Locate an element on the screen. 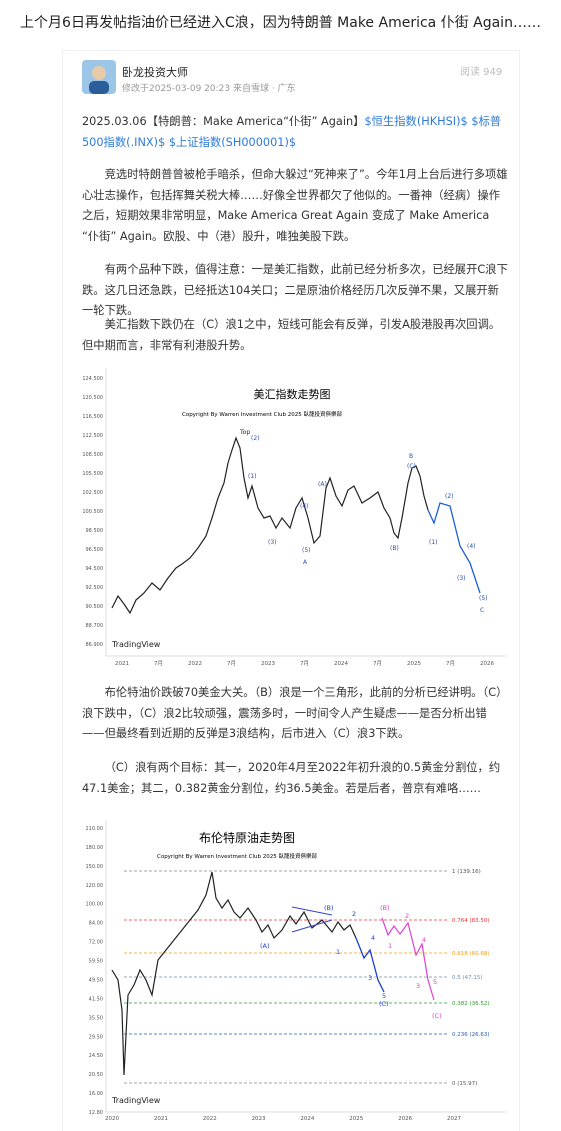  stock-tag: $上证指数(SH000001)$ is located at coordinates (232, 142).